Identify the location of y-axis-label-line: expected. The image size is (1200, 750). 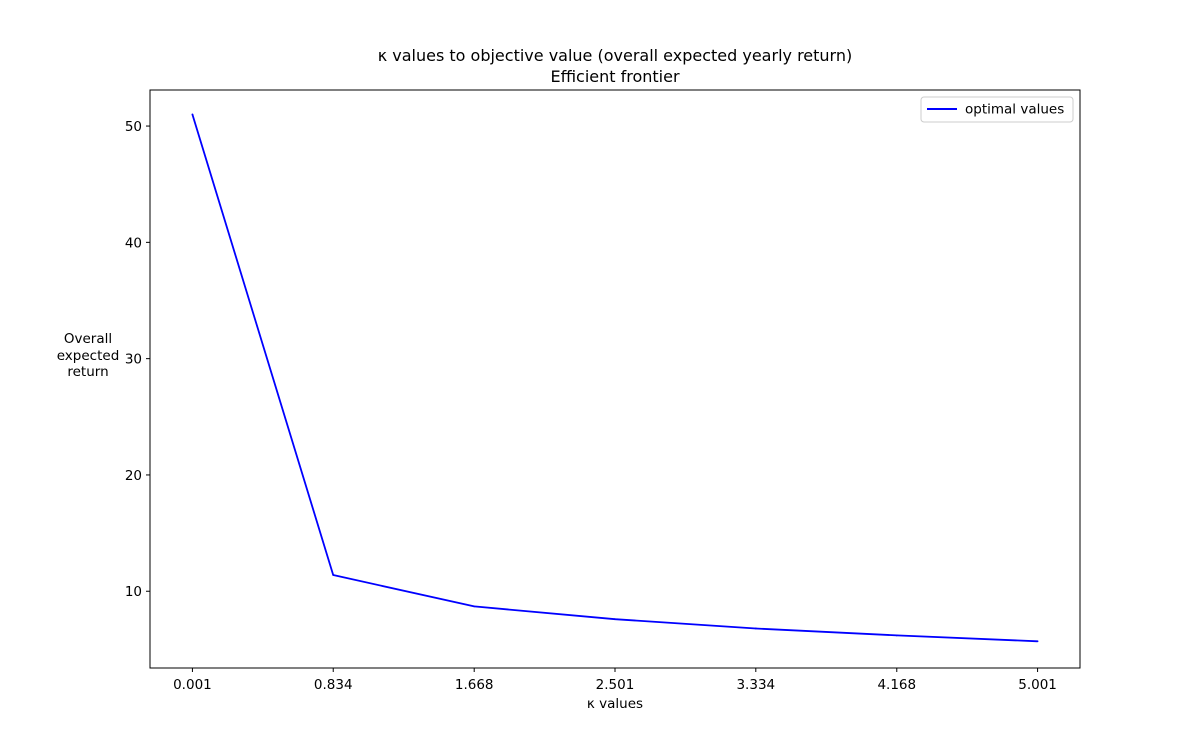
(88, 356).